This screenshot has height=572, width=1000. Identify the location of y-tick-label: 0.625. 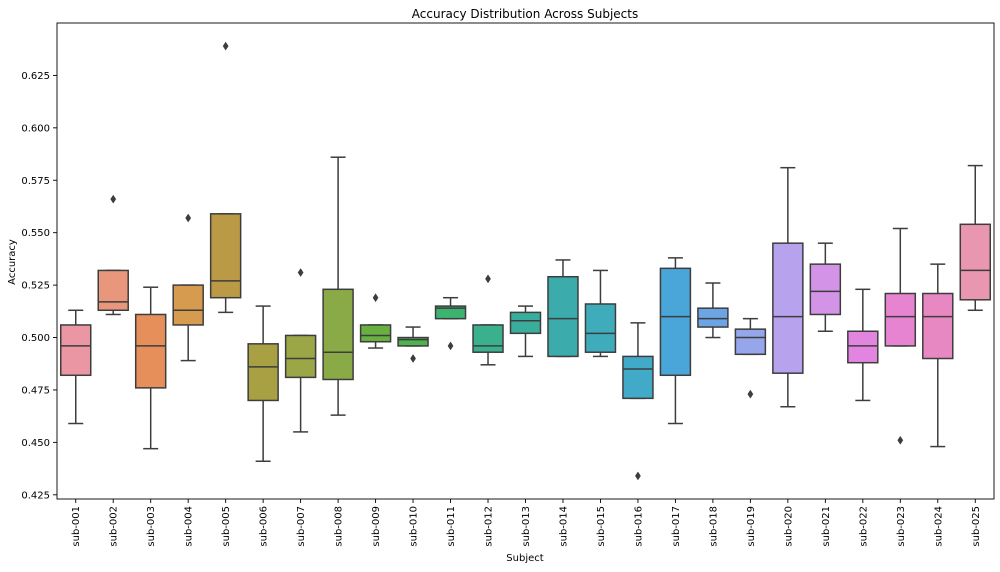
(35, 76).